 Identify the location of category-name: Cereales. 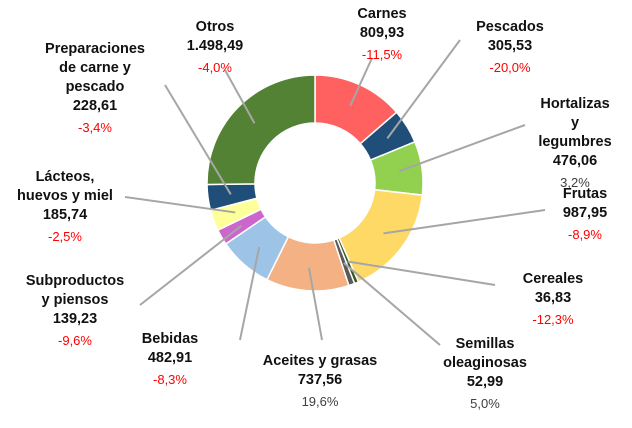
(553, 279).